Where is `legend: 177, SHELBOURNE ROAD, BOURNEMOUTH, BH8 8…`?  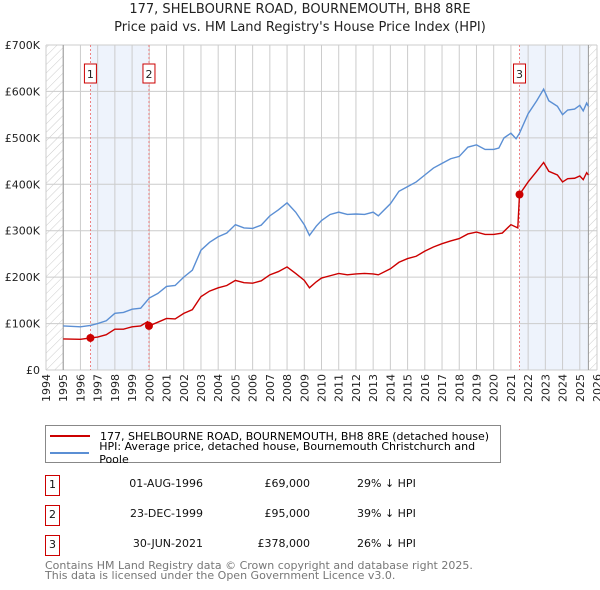 legend: 177, SHELBOURNE ROAD, BOURNEMOUTH, BH8 8… is located at coordinates (273, 445).